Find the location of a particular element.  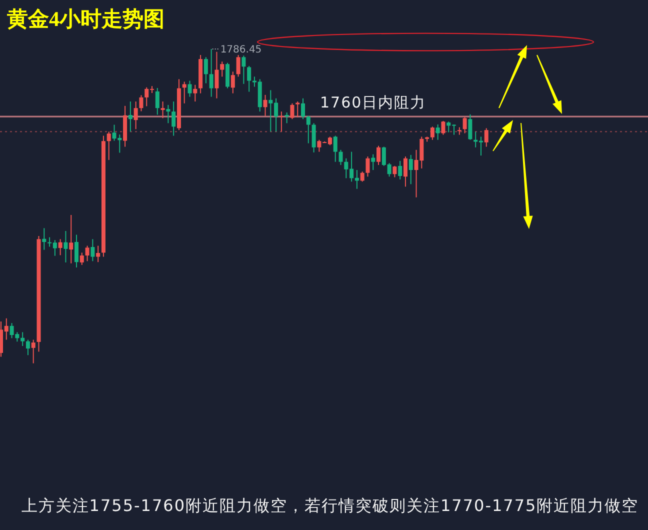

value-label: 1786.45 is located at coordinates (241, 50).